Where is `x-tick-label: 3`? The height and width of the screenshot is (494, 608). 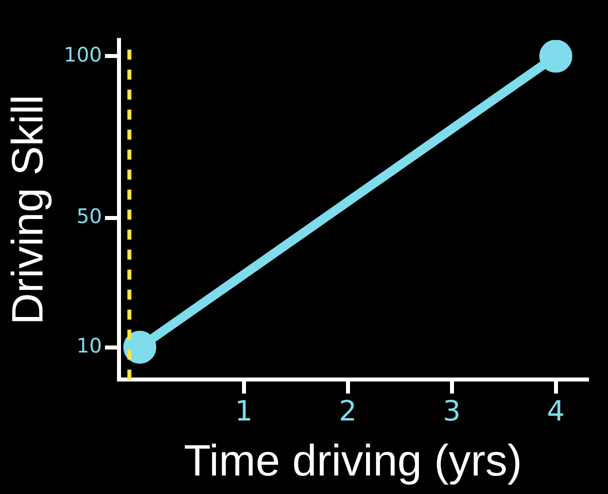 x-tick-label: 3 is located at coordinates (451, 411).